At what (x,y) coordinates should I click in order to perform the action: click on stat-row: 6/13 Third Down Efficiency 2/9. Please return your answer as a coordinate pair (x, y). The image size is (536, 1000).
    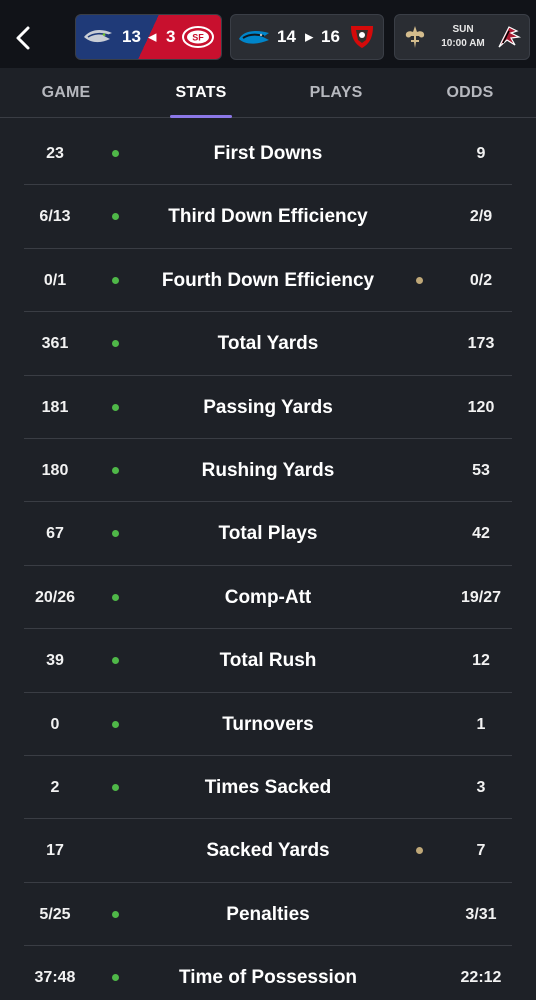
    Looking at the image, I should click on (268, 217).